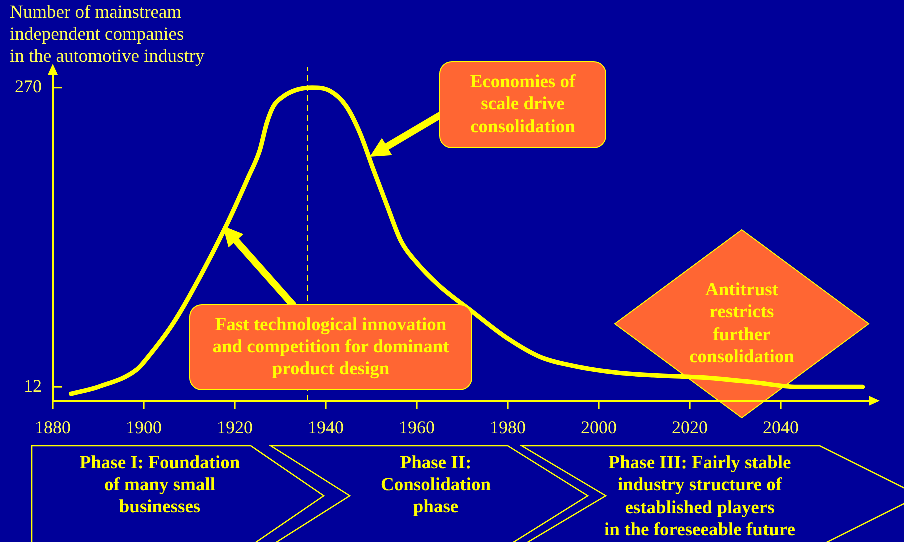 This screenshot has height=542, width=904. What do you see at coordinates (160, 485) in the screenshot?
I see `text: Phase I: Foundation of many small businesses` at bounding box center [160, 485].